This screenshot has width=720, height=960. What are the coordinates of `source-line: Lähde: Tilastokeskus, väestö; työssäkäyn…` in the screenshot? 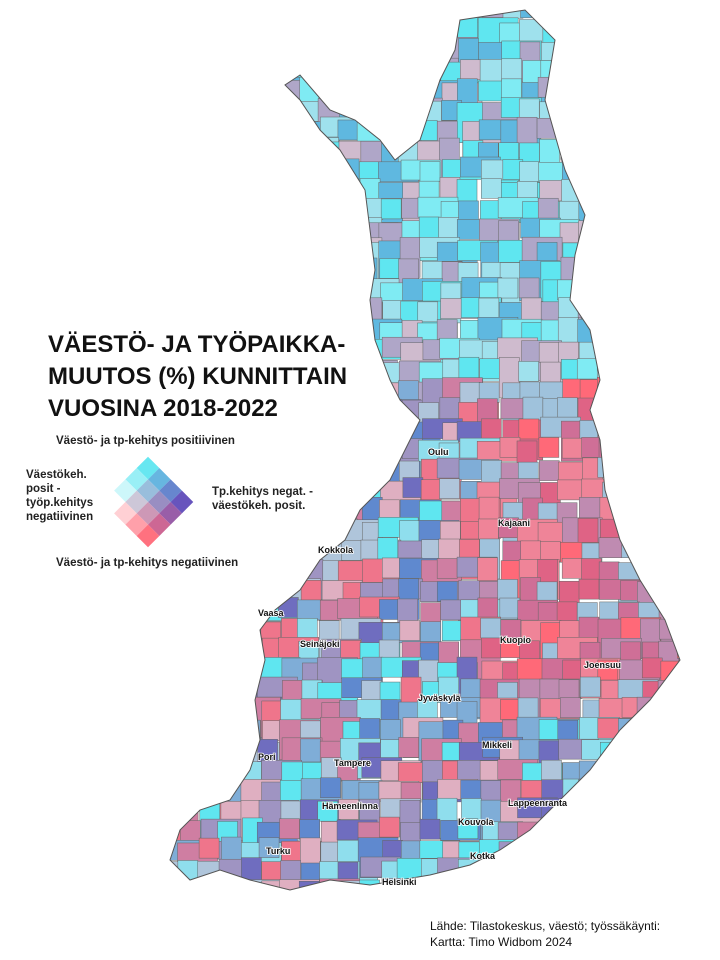 It's located at (545, 926).